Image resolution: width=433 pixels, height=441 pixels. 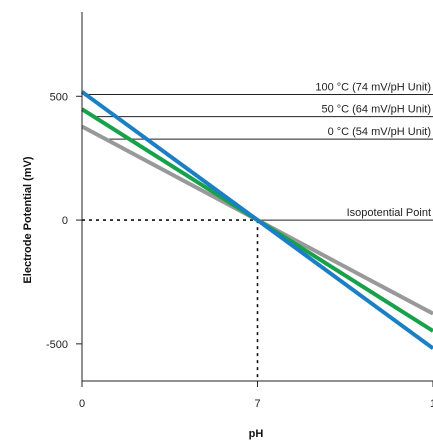 I want to click on y-tick-label: 0, so click(x=65, y=221).